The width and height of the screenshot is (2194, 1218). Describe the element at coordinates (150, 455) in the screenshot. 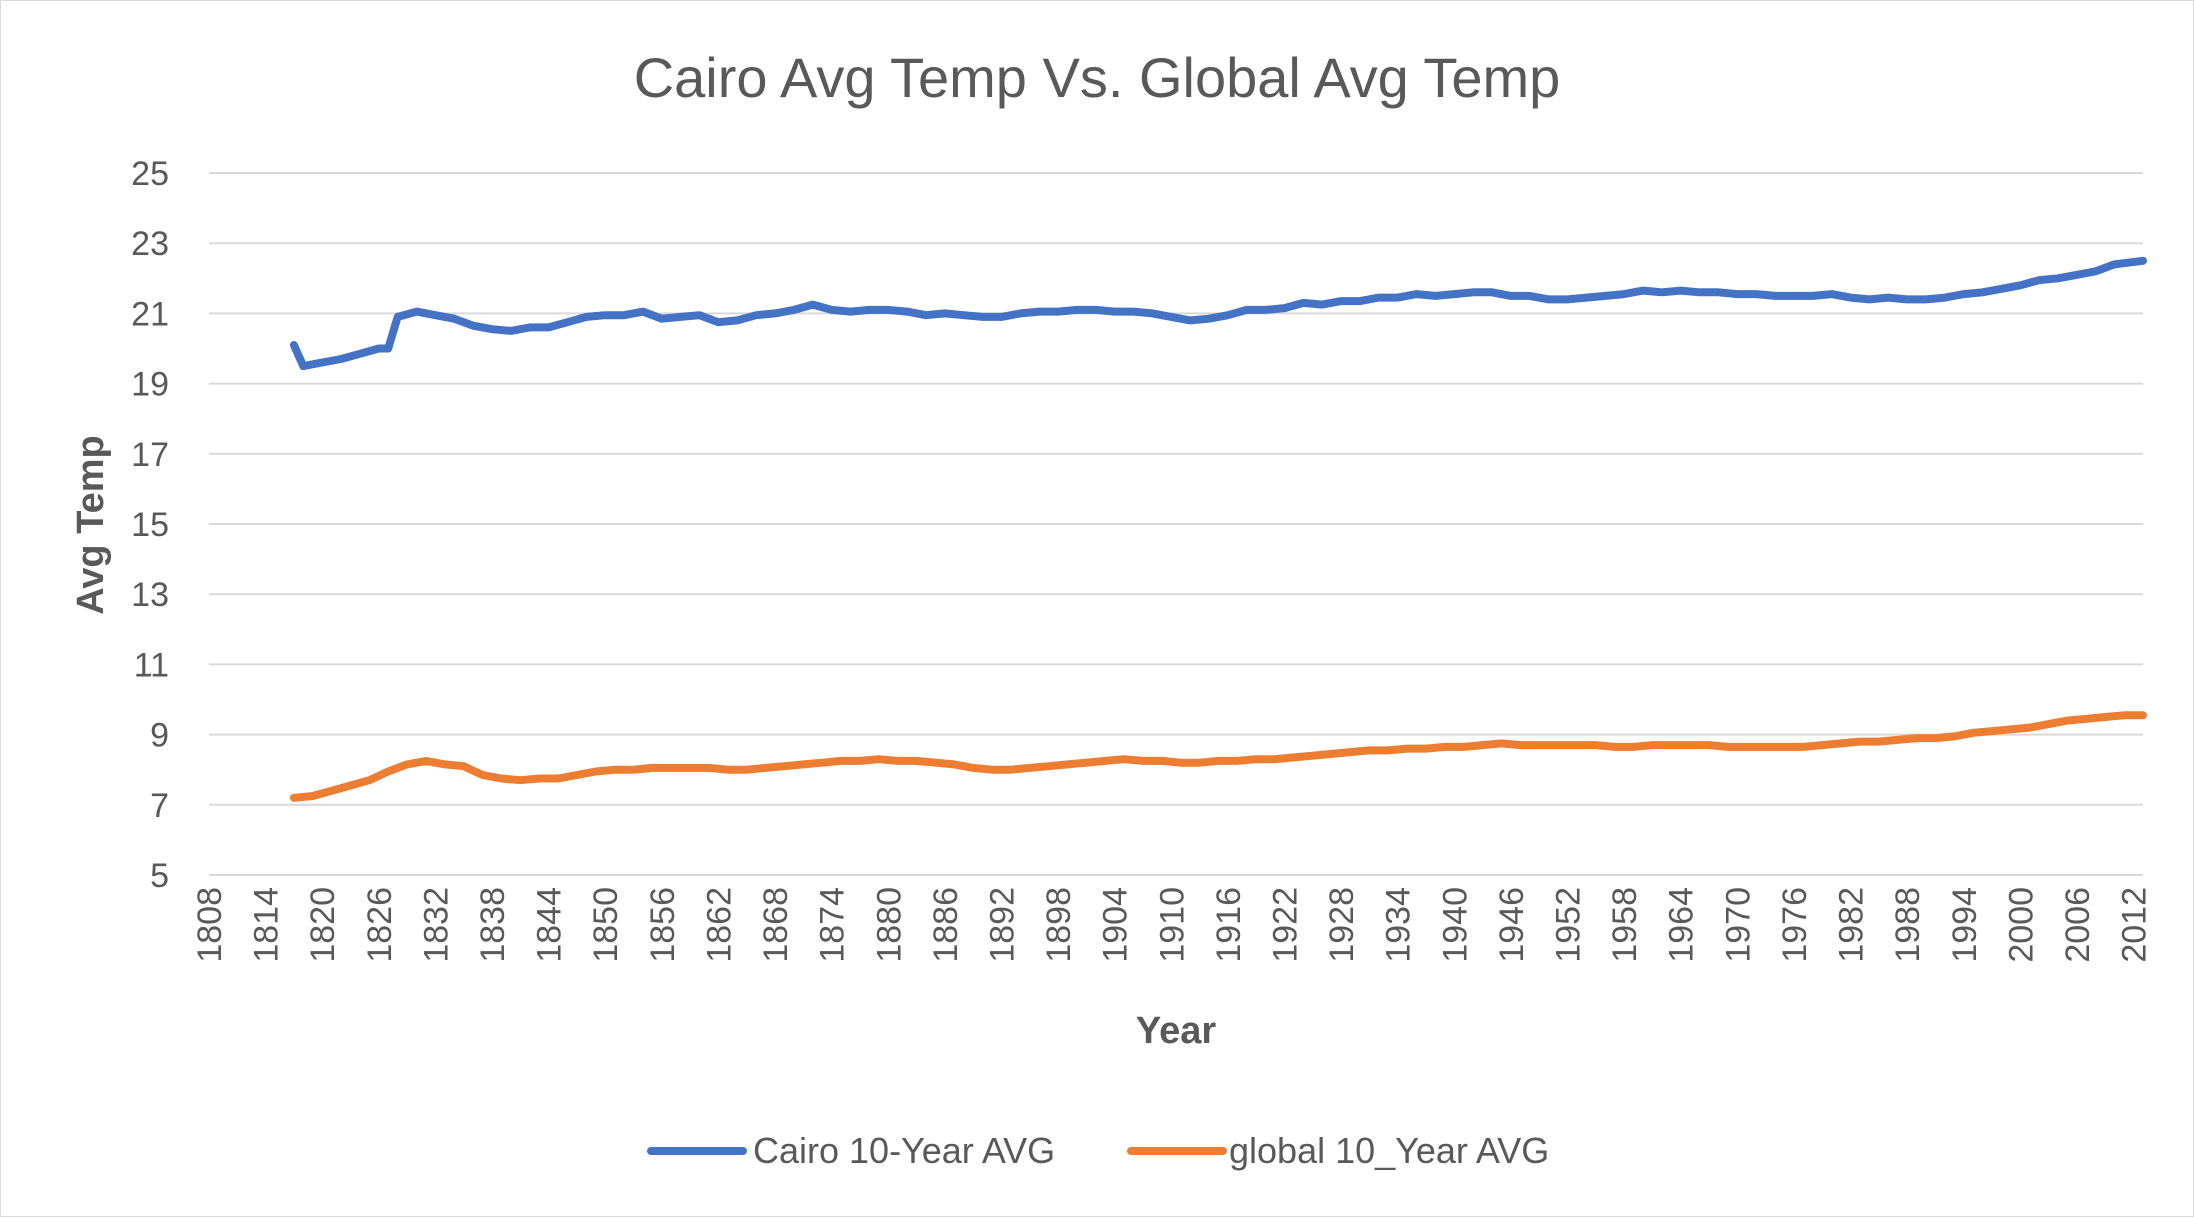

I see `y-tick-label: 17` at that location.